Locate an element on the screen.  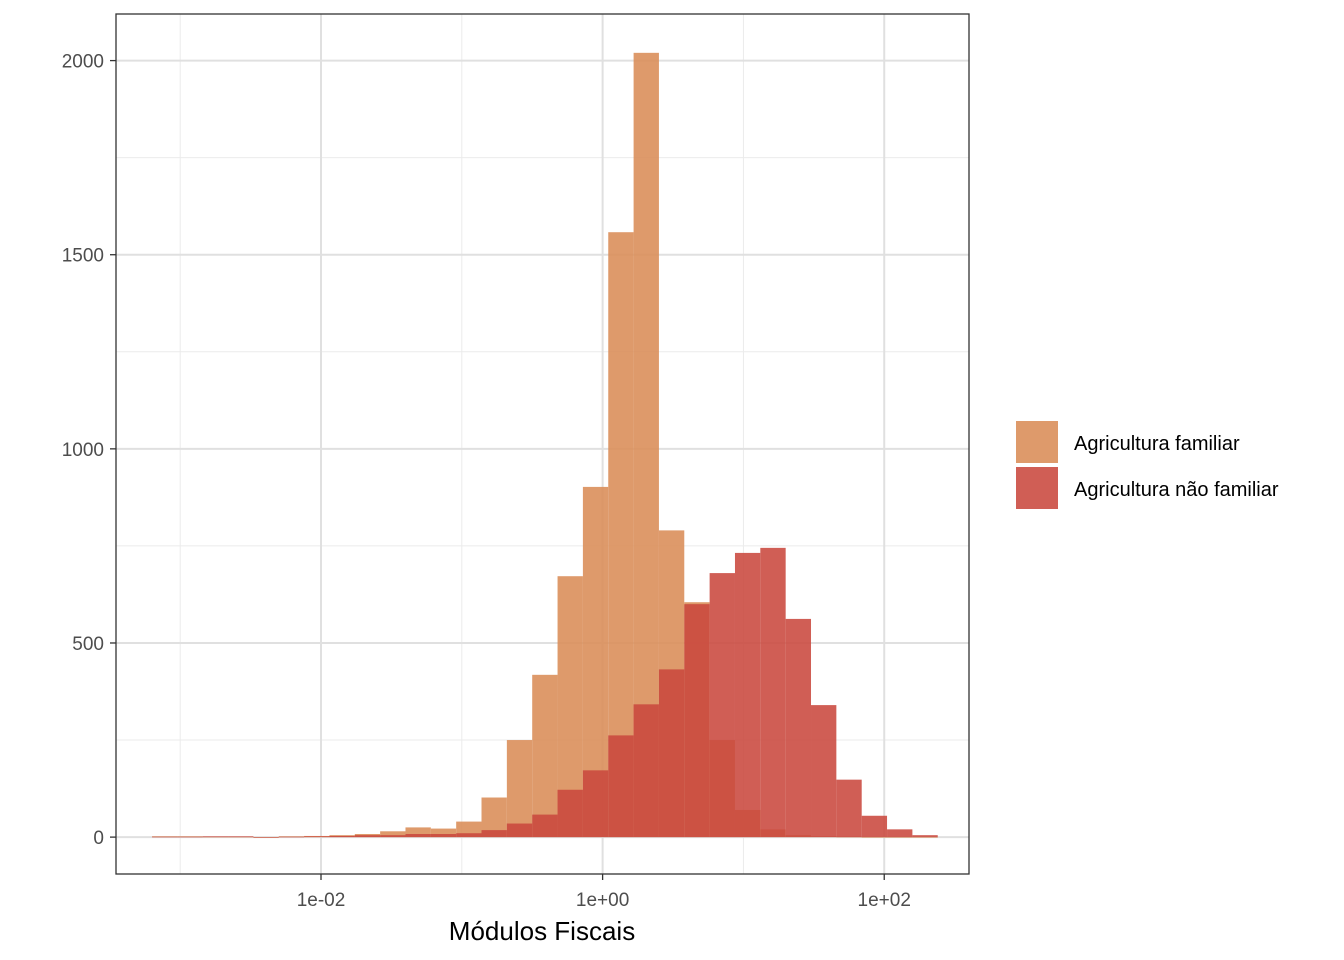
x-tick-label: 1e-02 is located at coordinates (321, 900).